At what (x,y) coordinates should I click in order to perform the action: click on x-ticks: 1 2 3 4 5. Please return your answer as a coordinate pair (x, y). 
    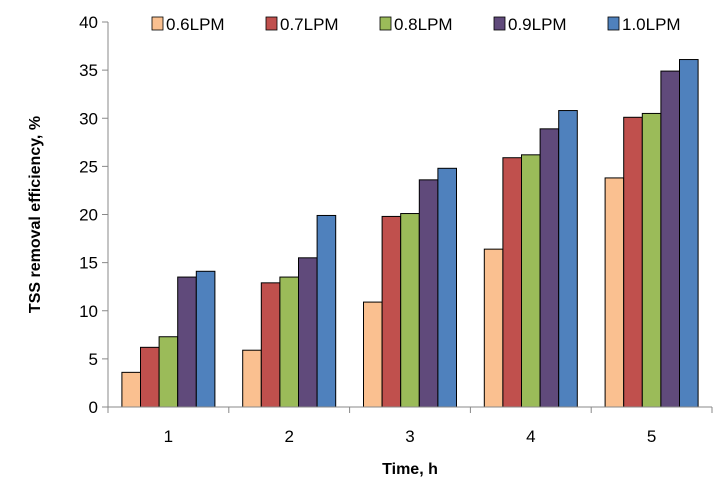
    Looking at the image, I should click on (410, 426).